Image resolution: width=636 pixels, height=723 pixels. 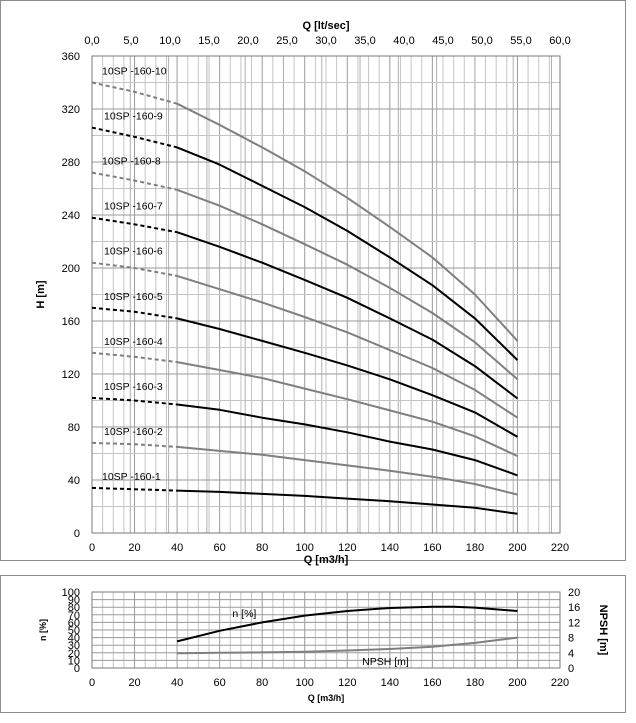 What do you see at coordinates (574, 608) in the screenshot?
I see `y-right-tick-label: 16` at bounding box center [574, 608].